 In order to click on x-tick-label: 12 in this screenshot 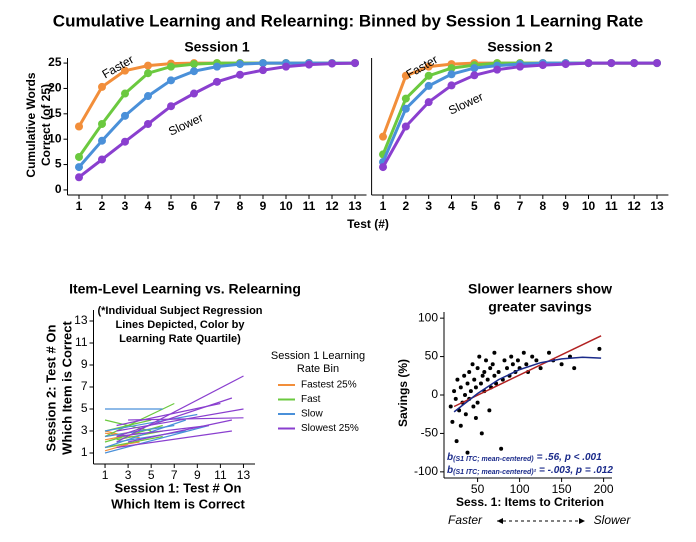, I will do `click(332, 206)`.